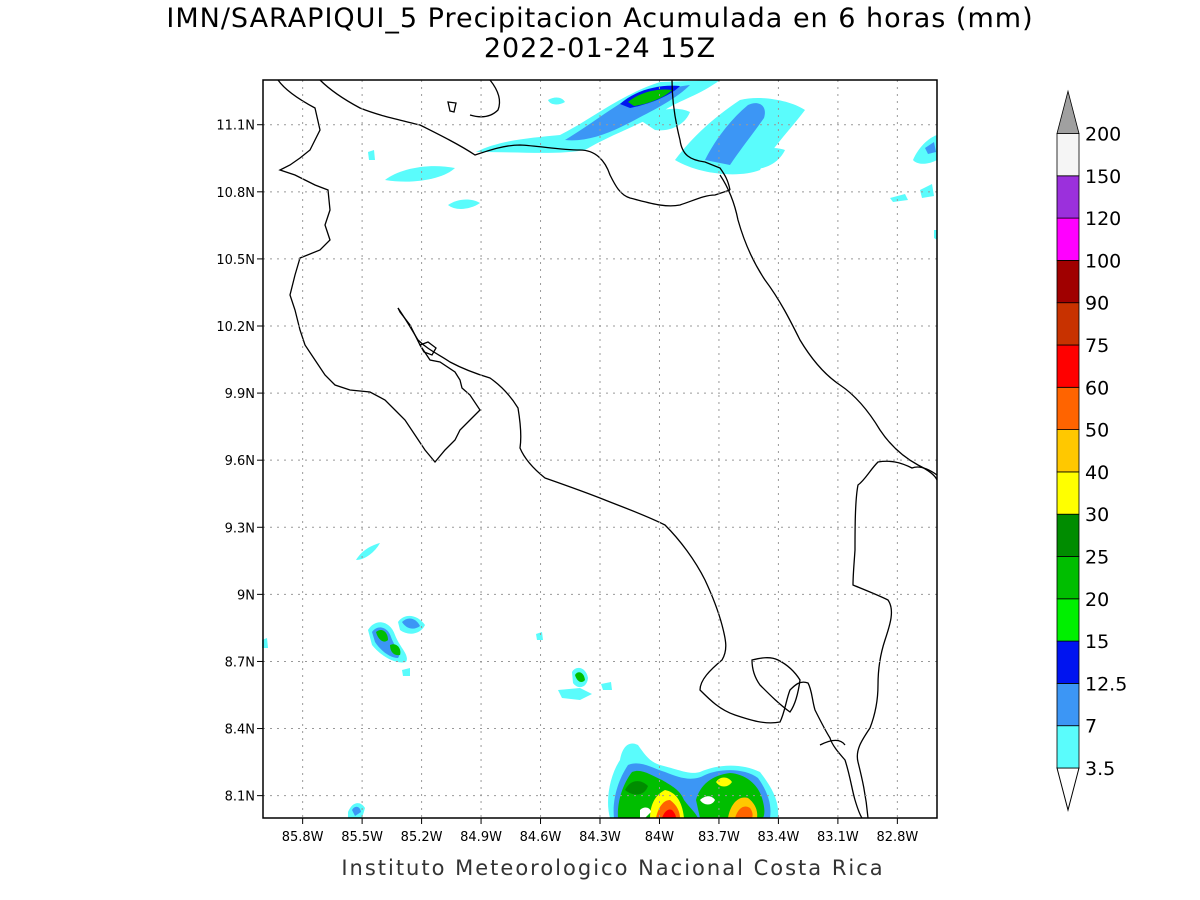 The height and width of the screenshot is (900, 1200). I want to click on lon-tick-label: 85.5W, so click(362, 837).